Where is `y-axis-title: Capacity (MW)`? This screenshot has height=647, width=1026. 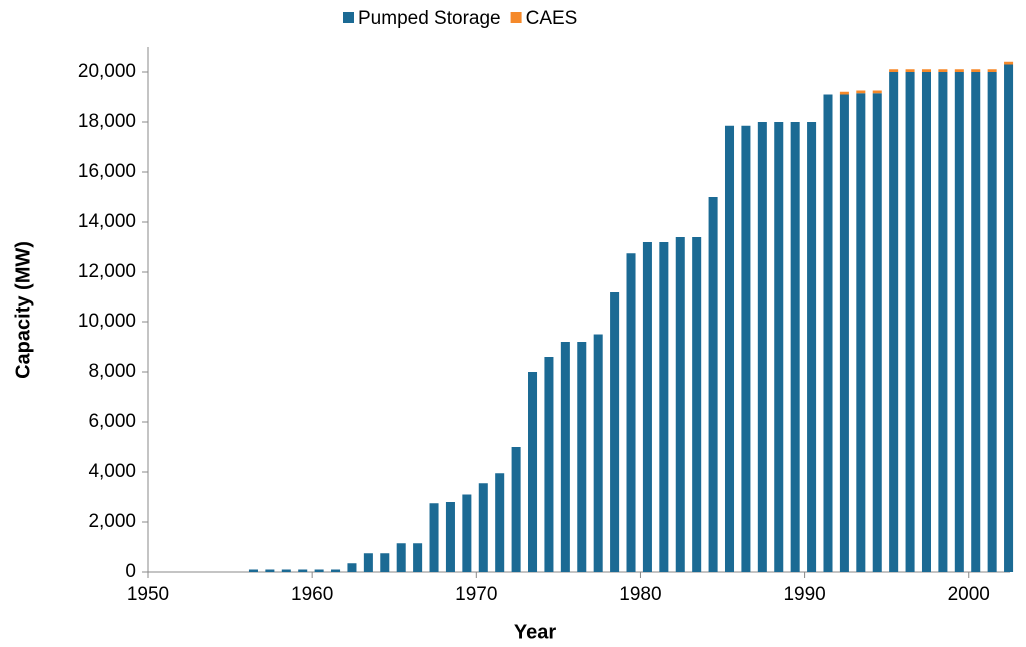 y-axis-title: Capacity (MW) is located at coordinates (23, 310).